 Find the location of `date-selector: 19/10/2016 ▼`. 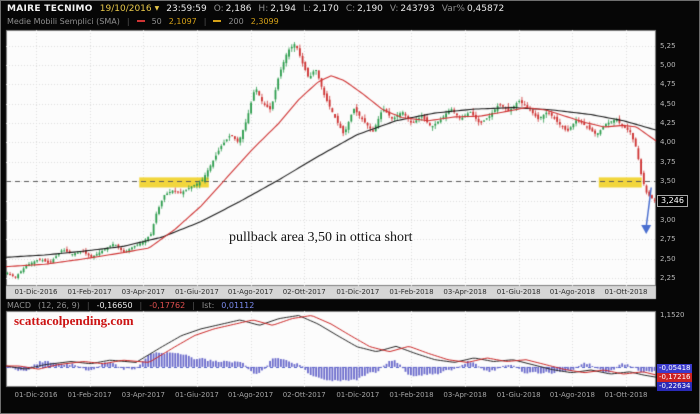

date-selector: 19/10/2016 ▼ is located at coordinates (130, 9).